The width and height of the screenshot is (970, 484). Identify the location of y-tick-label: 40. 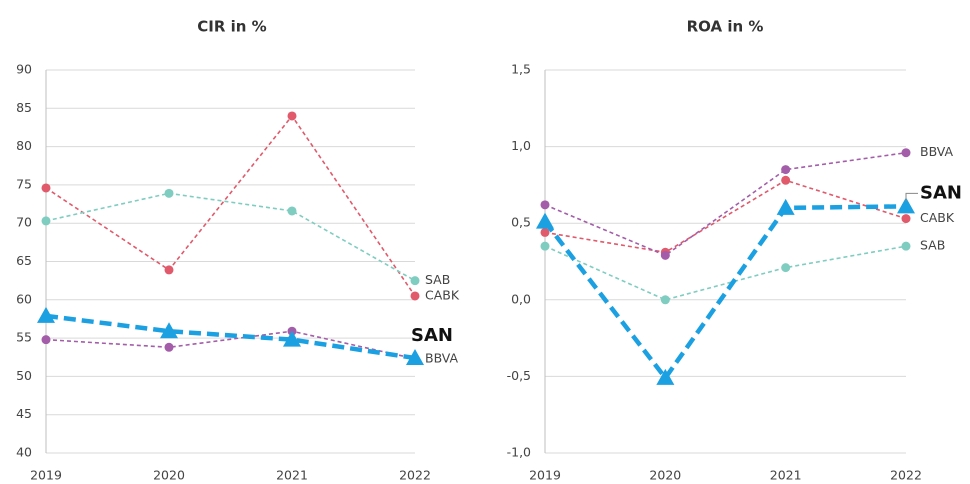
(24, 452).